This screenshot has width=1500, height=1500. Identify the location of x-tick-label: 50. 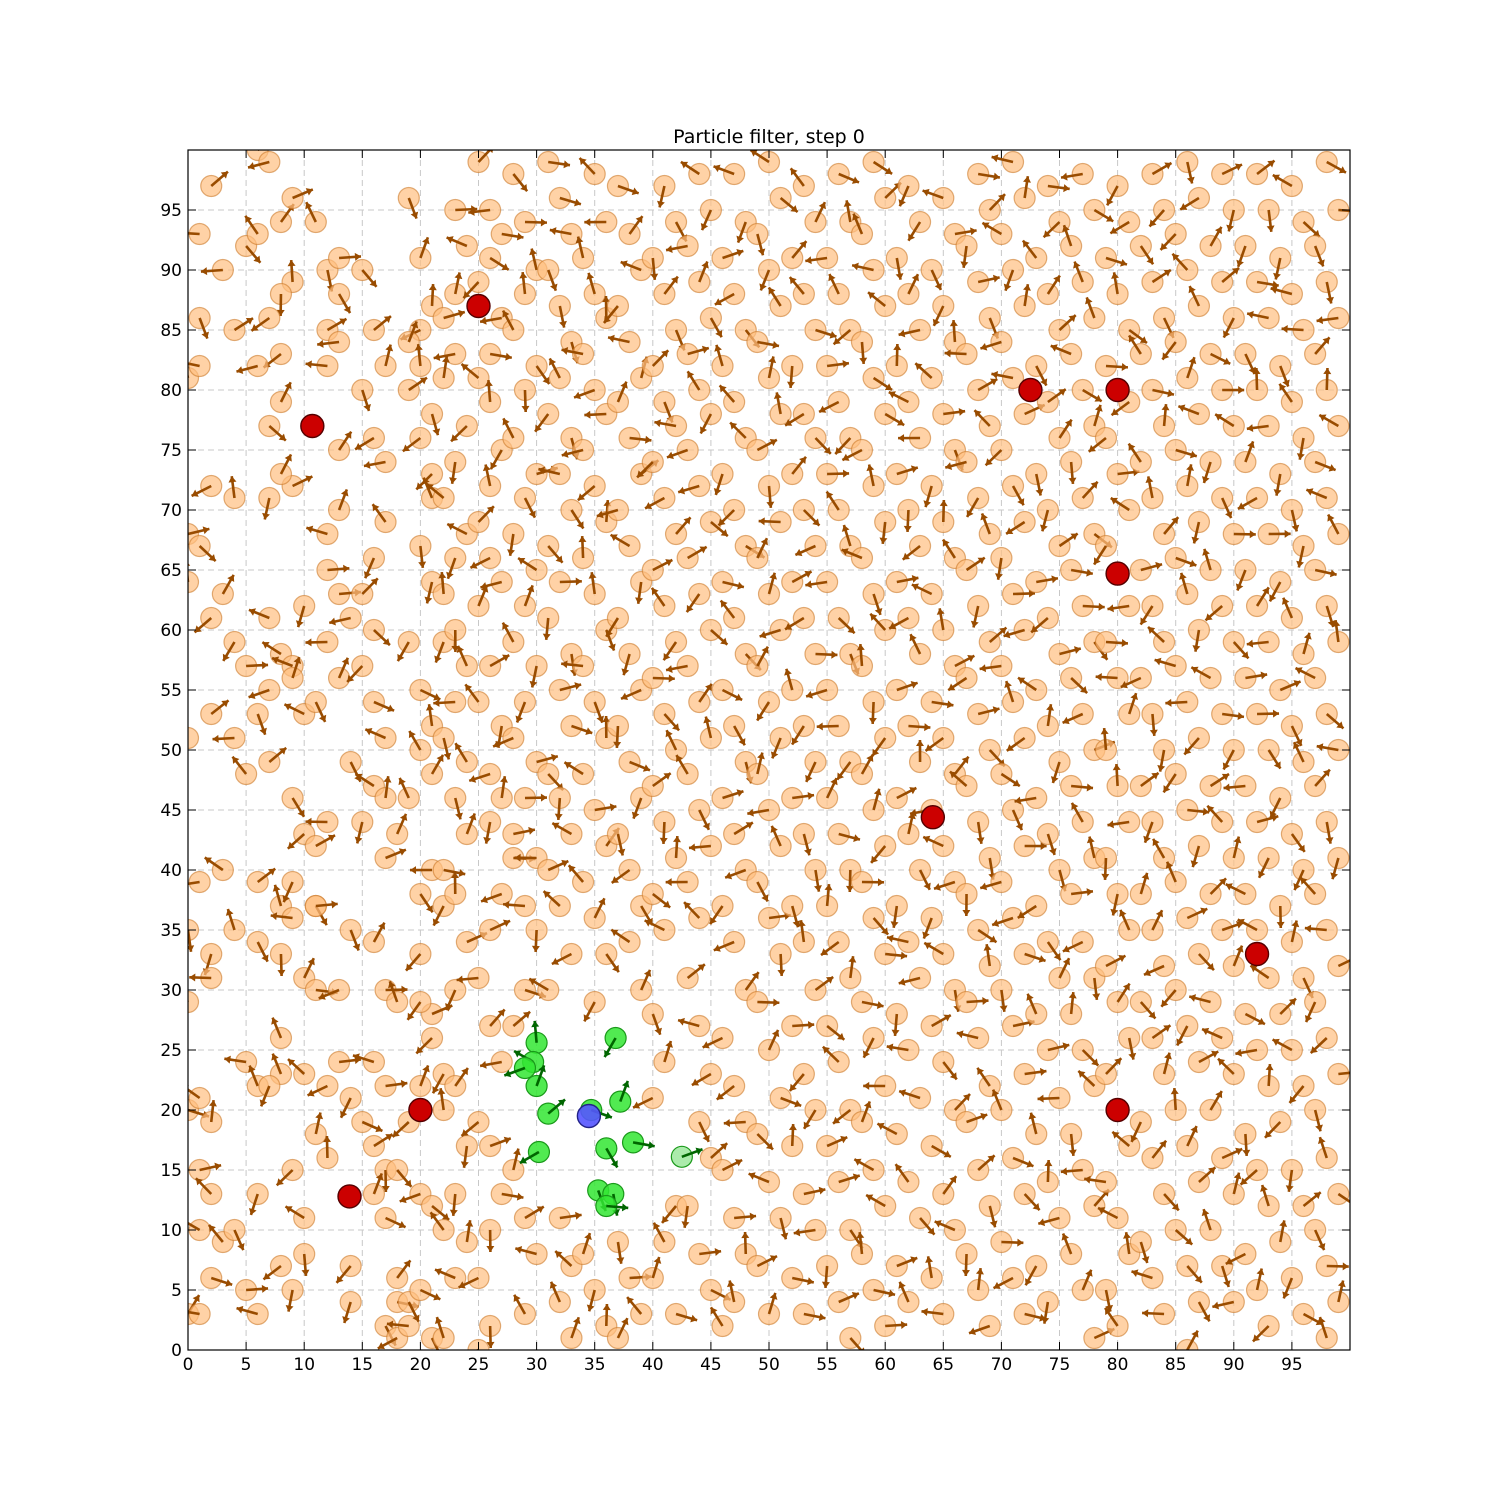
(769, 1365).